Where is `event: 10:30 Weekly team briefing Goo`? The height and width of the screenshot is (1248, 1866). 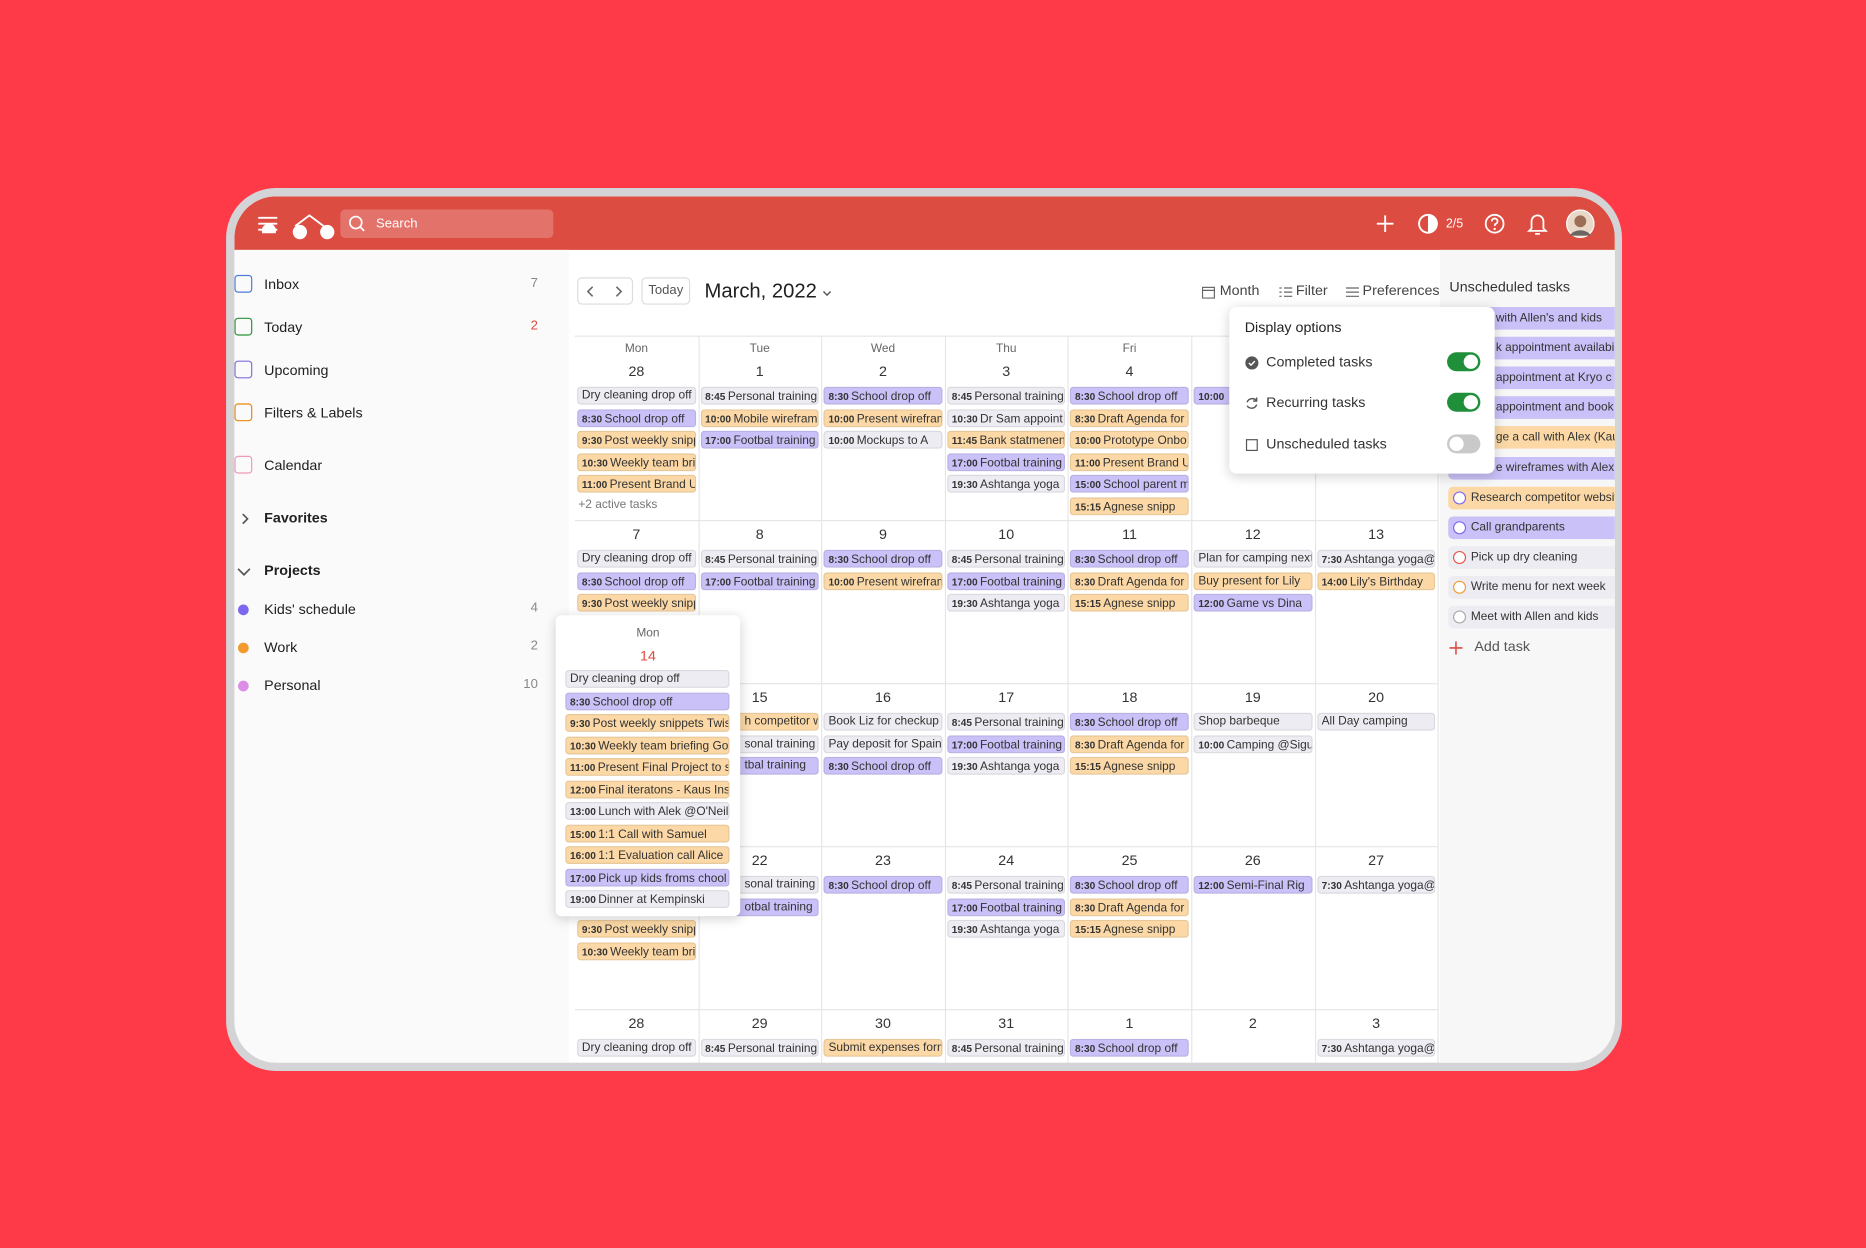 event: 10:30 Weekly team briefing Goo is located at coordinates (647, 745).